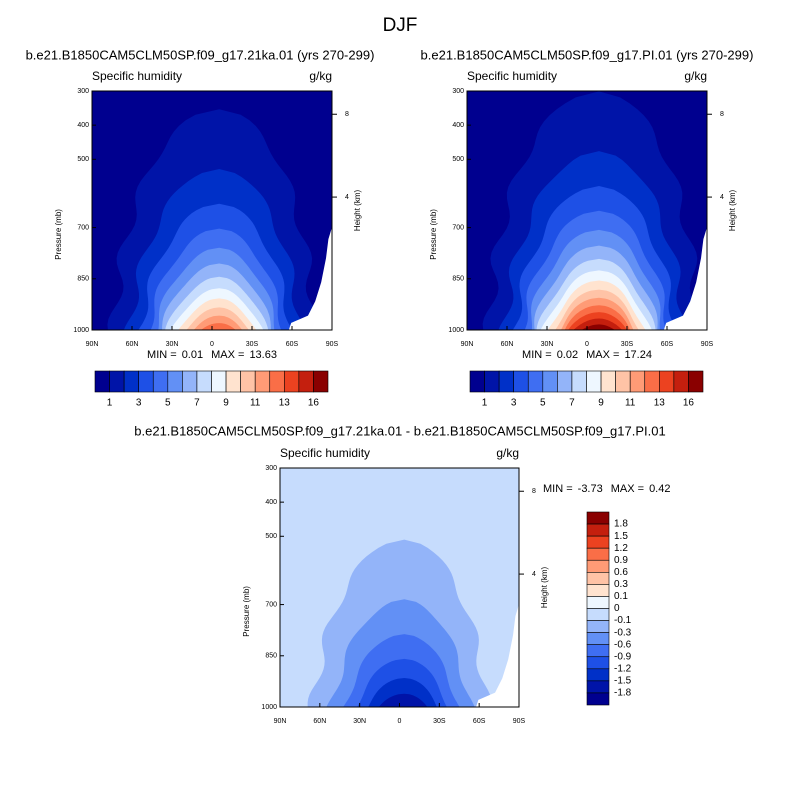 Image resolution: width=800 pixels, height=800 pixels. Describe the element at coordinates (606, 489) in the screenshot. I see `min-max: MIN = -3.73 MAX = 0.42` at that location.